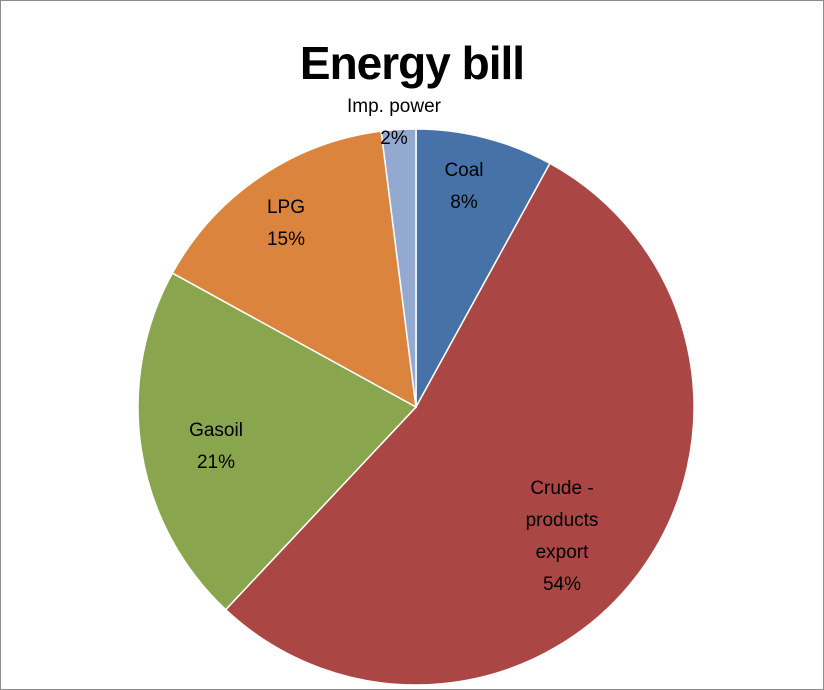 The width and height of the screenshot is (824, 690). Describe the element at coordinates (216, 446) in the screenshot. I see `slice-label: Gasoil 21%` at that location.